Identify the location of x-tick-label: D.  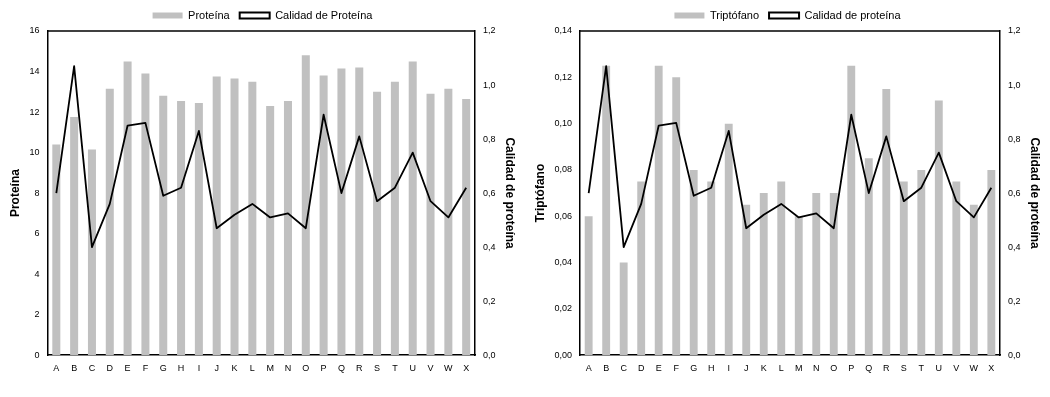
(641, 368).